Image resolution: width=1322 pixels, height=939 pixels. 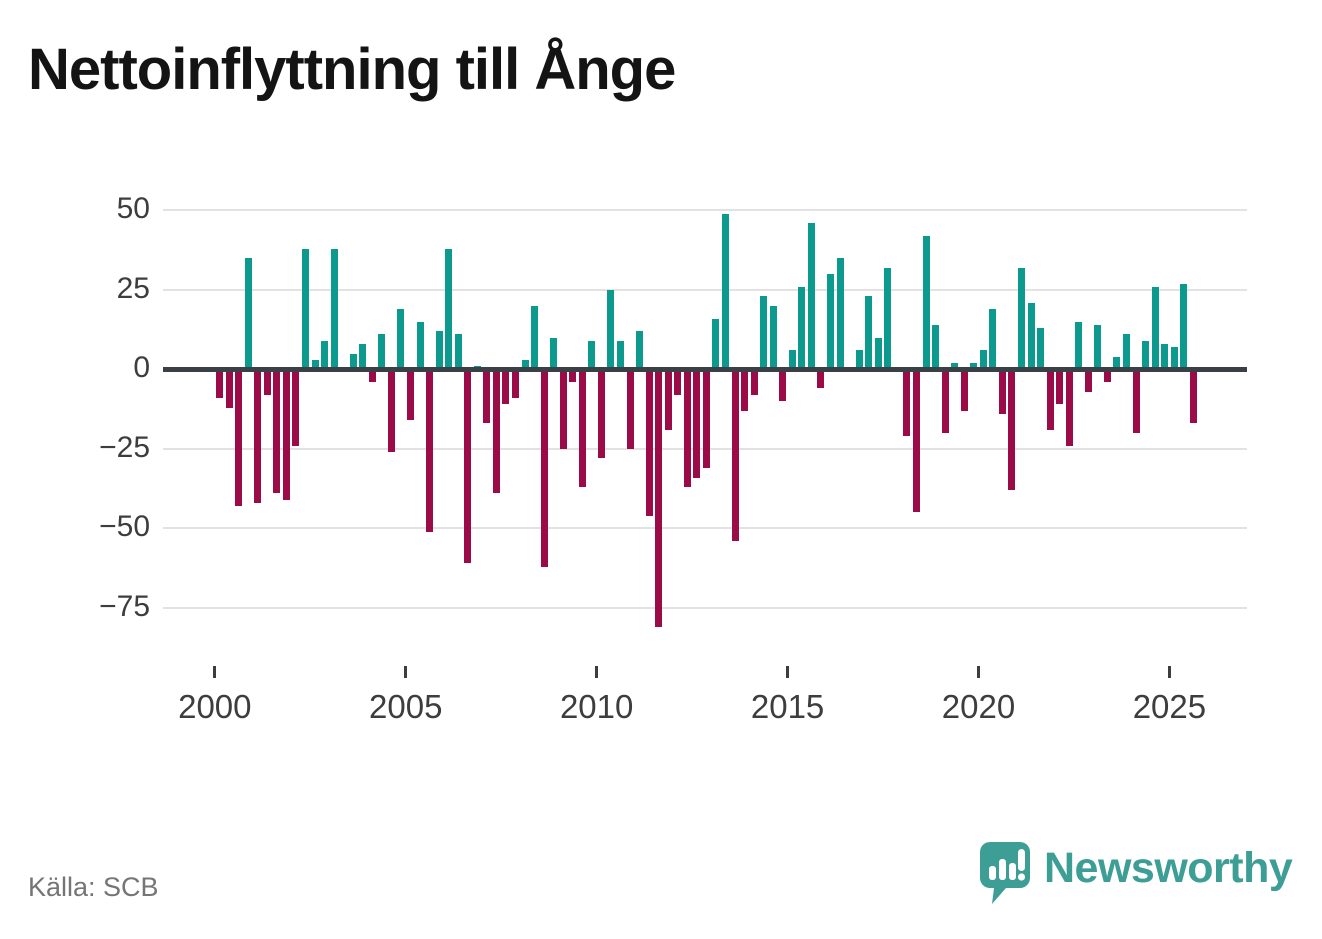 What do you see at coordinates (1005, 876) in the screenshot?
I see `newsworthy-speech-bubble-chart-icon` at bounding box center [1005, 876].